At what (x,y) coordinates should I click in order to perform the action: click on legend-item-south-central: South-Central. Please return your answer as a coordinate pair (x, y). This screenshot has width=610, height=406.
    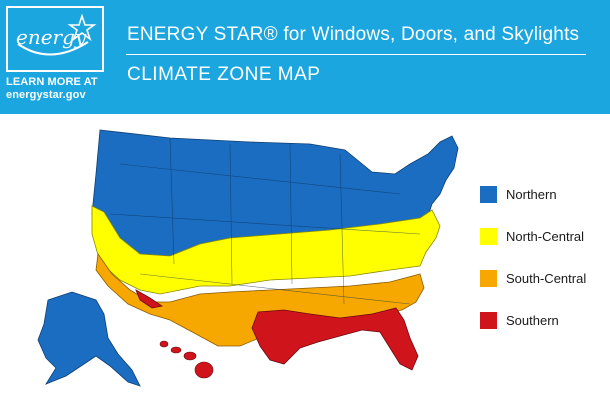
    Looking at the image, I should click on (533, 278).